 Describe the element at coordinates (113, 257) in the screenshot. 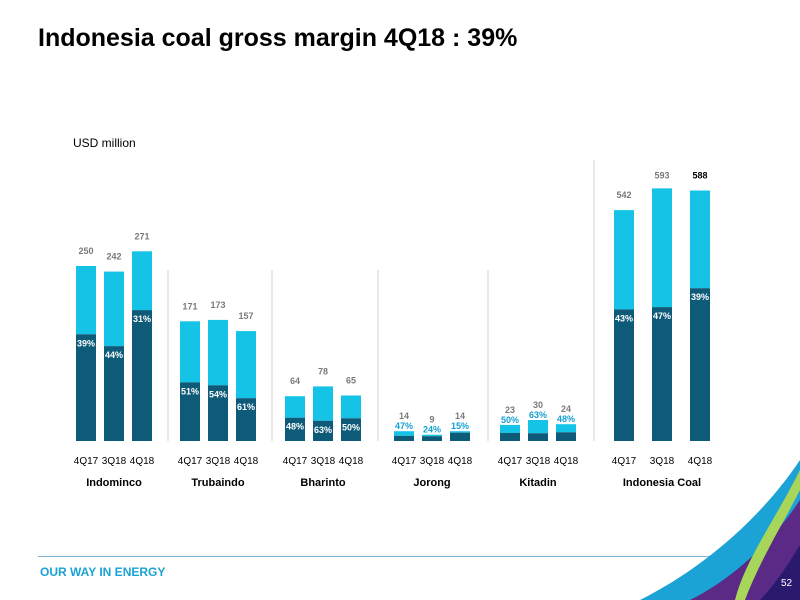

I see `total-value-label: 242` at that location.